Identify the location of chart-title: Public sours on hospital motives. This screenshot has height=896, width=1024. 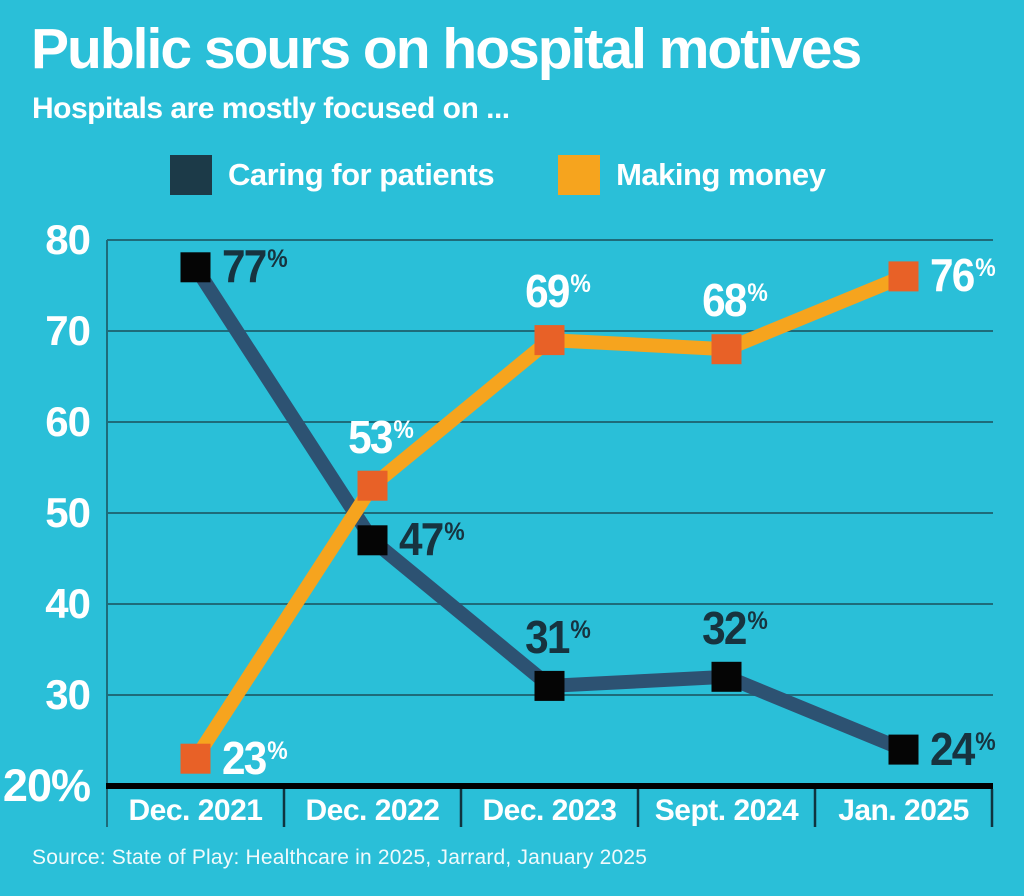
(446, 49).